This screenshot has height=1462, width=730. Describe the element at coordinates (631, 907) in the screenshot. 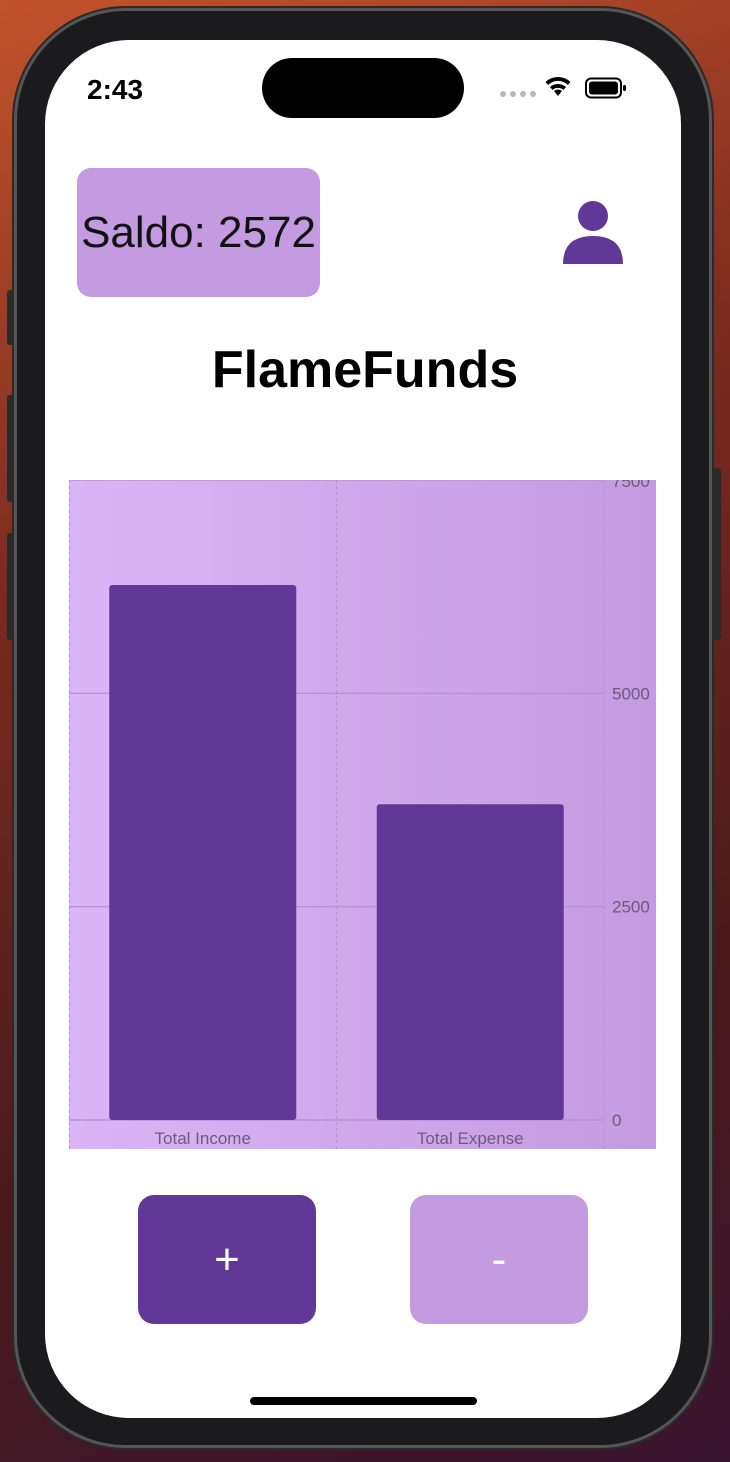

I see `y-tick-label: 2500` at that location.